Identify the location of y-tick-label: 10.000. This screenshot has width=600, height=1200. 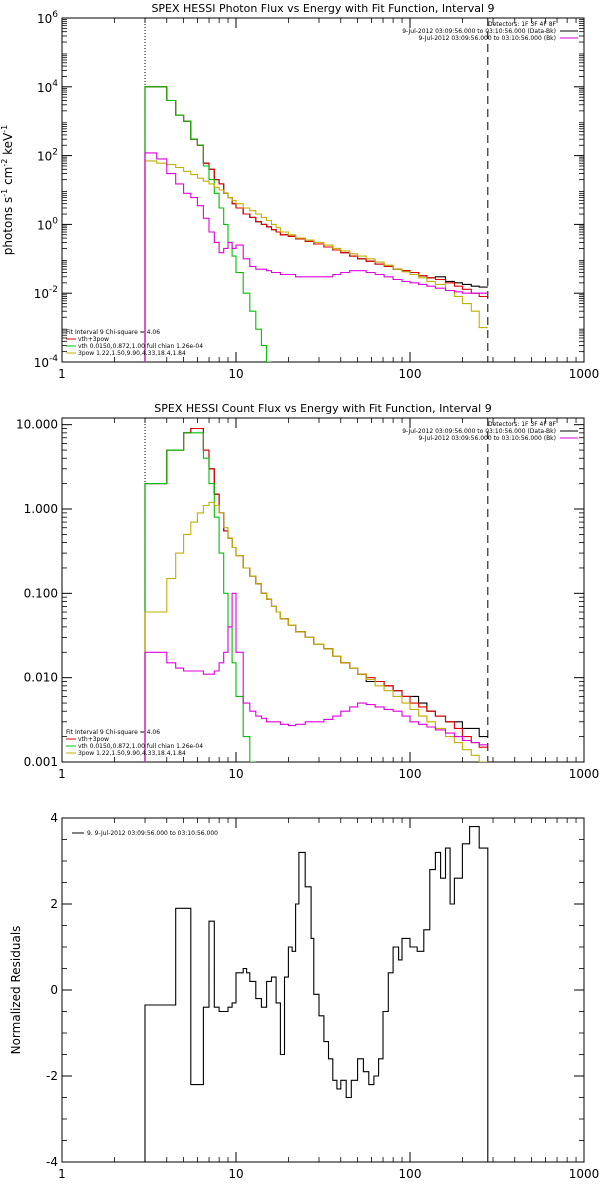
(37, 425).